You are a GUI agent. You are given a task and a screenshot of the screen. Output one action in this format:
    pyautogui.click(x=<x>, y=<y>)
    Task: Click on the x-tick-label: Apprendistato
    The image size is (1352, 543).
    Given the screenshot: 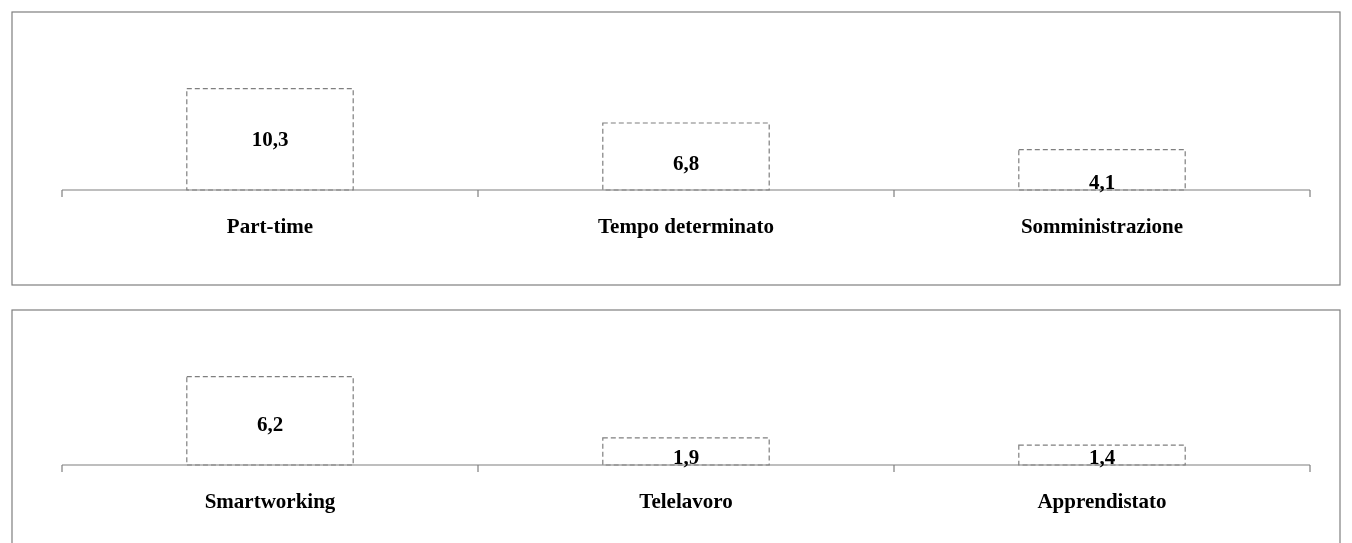 What is the action you would take?
    pyautogui.click(x=1102, y=501)
    